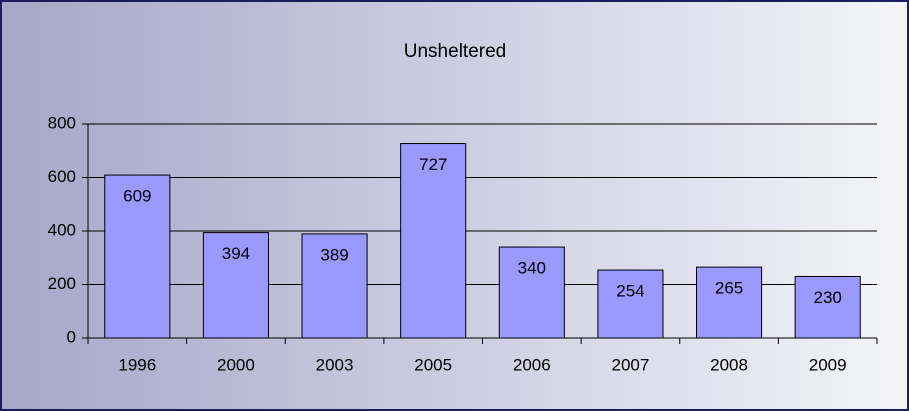 Image resolution: width=909 pixels, height=411 pixels. What do you see at coordinates (729, 364) in the screenshot?
I see `x-tick-label: 2008` at bounding box center [729, 364].